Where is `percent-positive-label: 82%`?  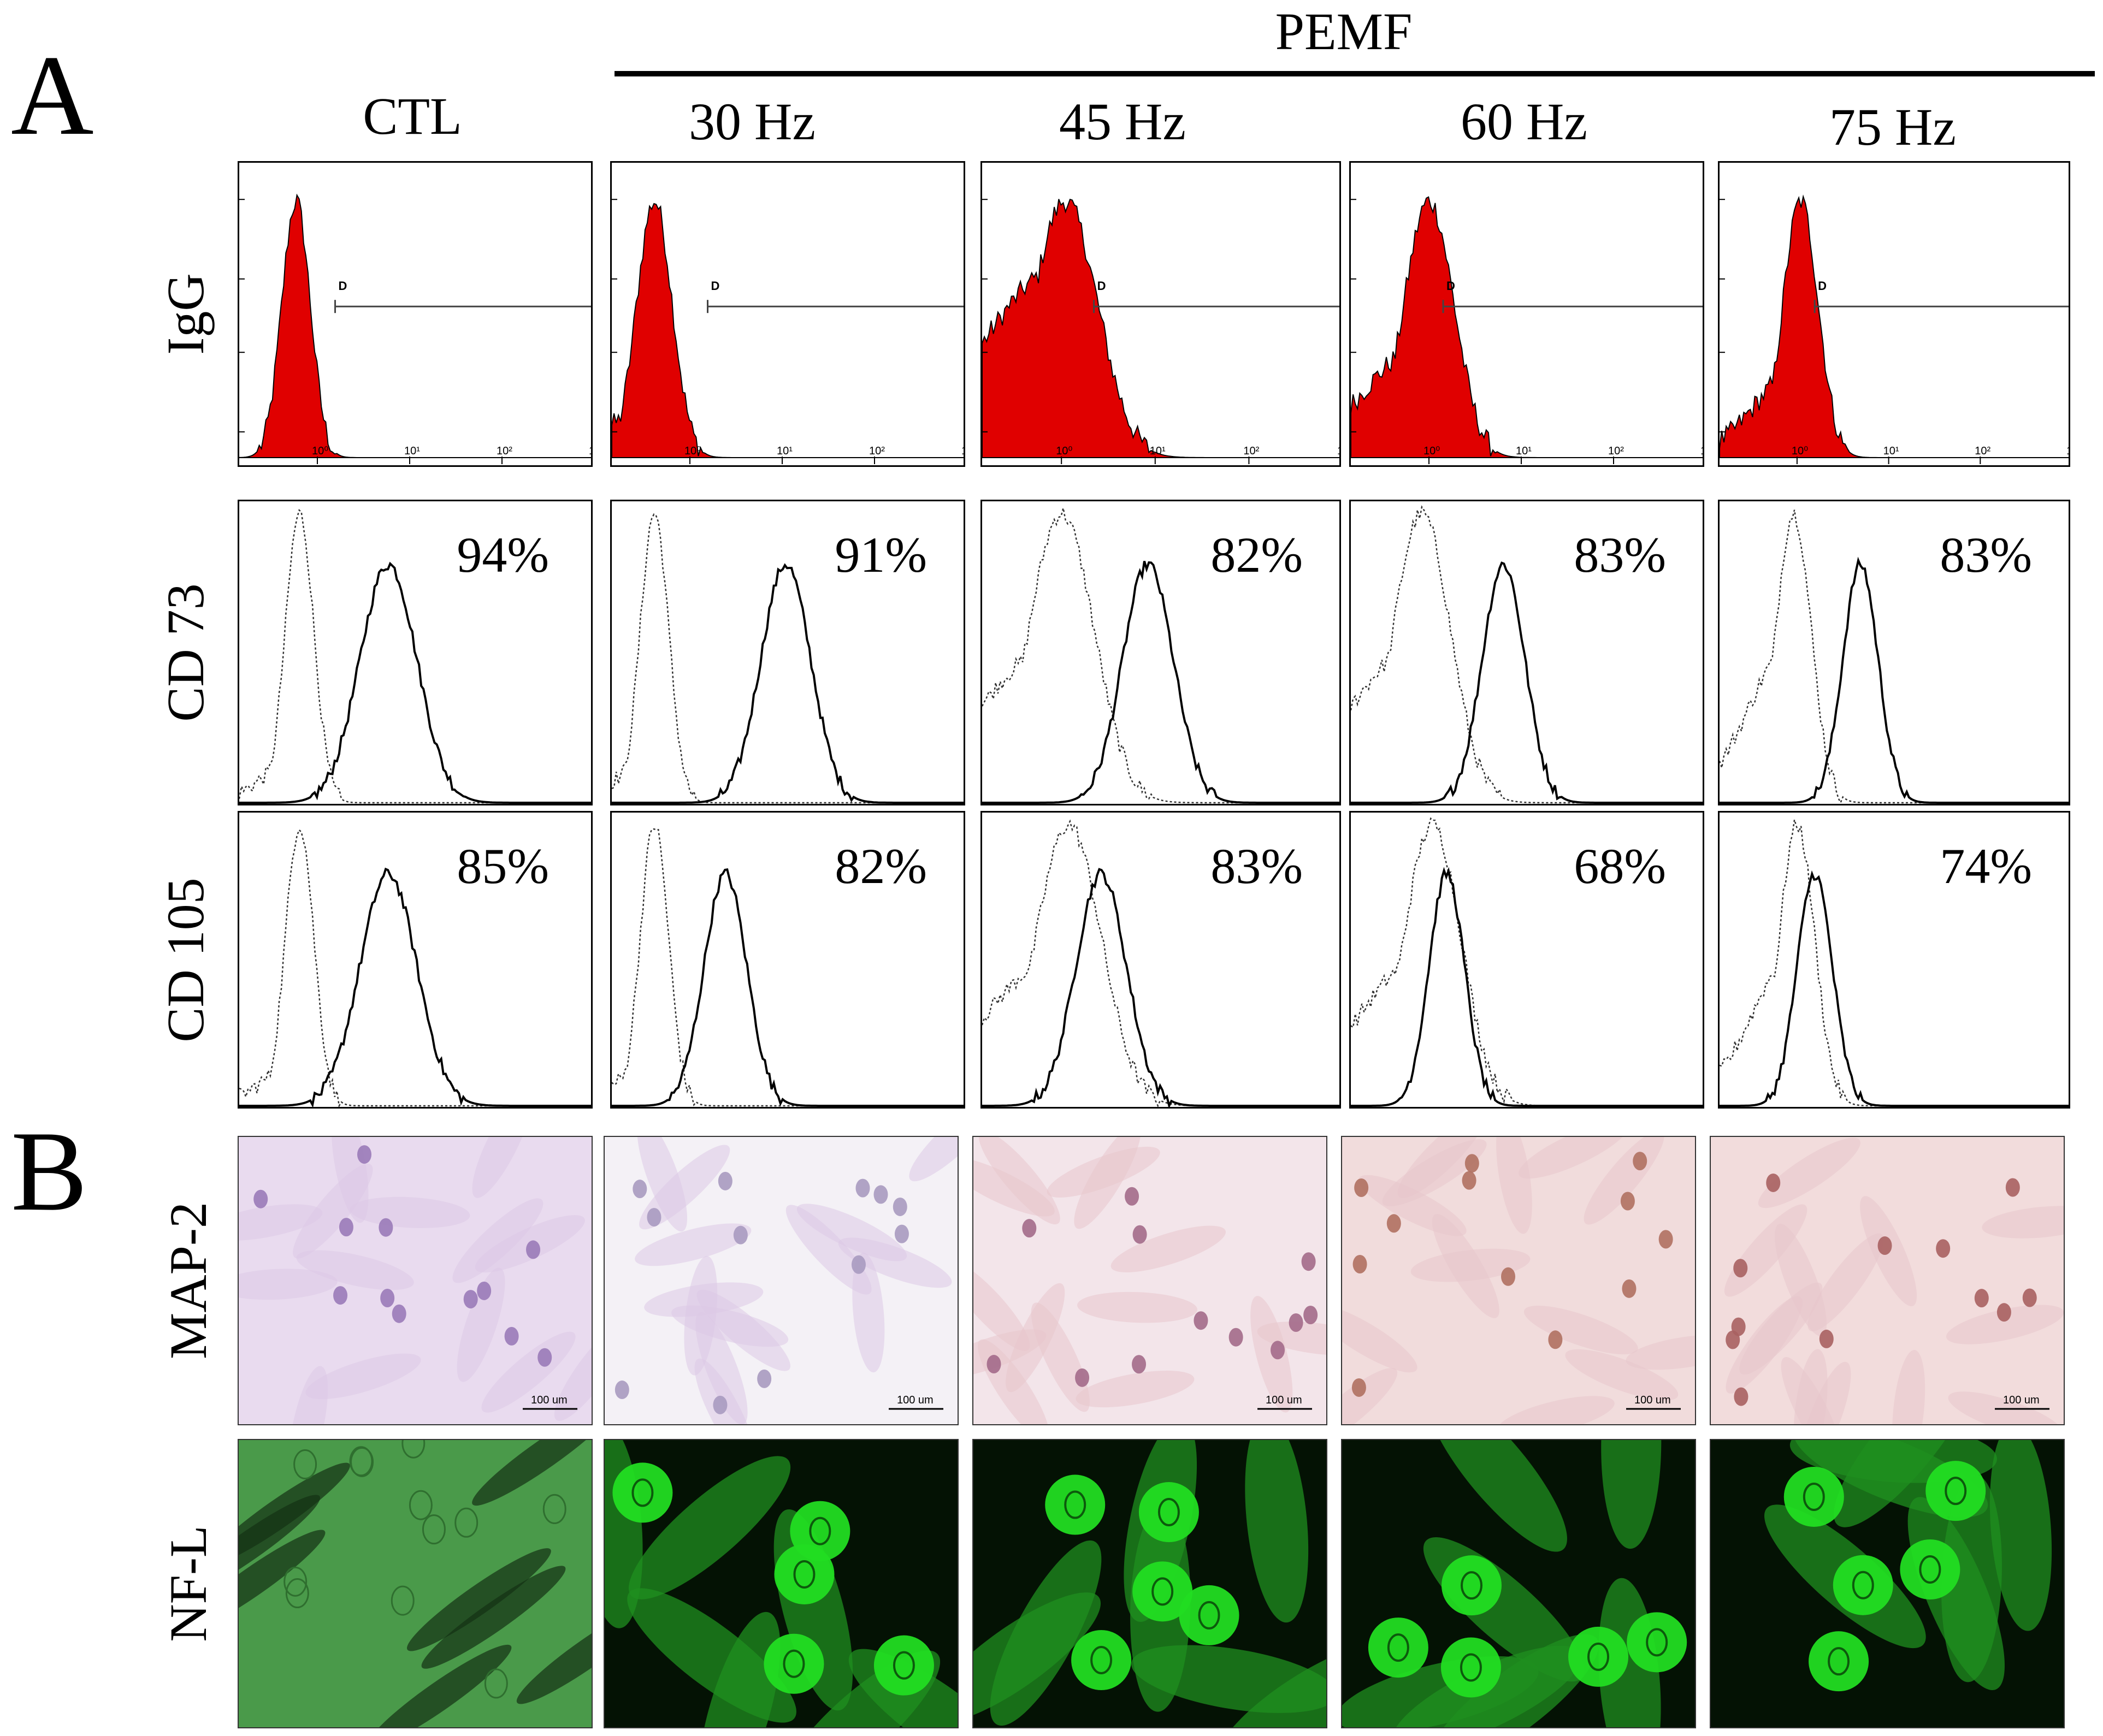
percent-positive-label: 82% is located at coordinates (1256, 555).